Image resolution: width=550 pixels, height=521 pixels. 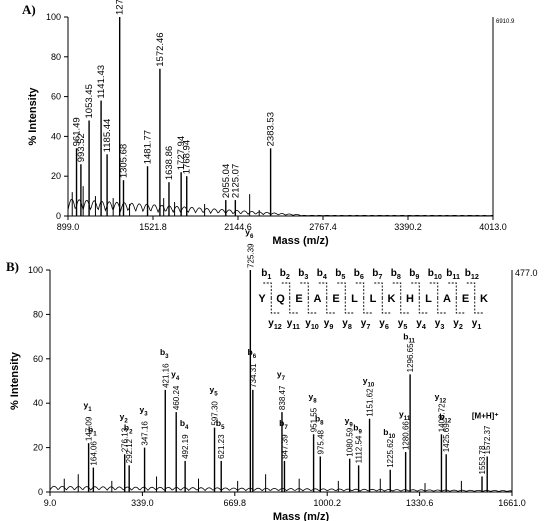 What do you see at coordinates (435, 274) in the screenshot?
I see `b-ion-label: b10` at bounding box center [435, 274].